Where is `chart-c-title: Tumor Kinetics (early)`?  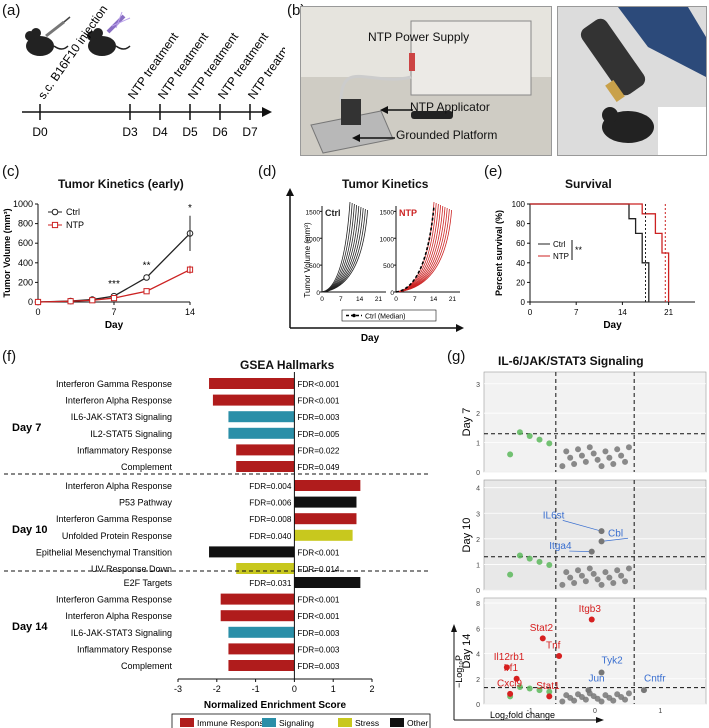
chart-c-title: Tumor Kinetics (early) is located at coordinates (121, 184).